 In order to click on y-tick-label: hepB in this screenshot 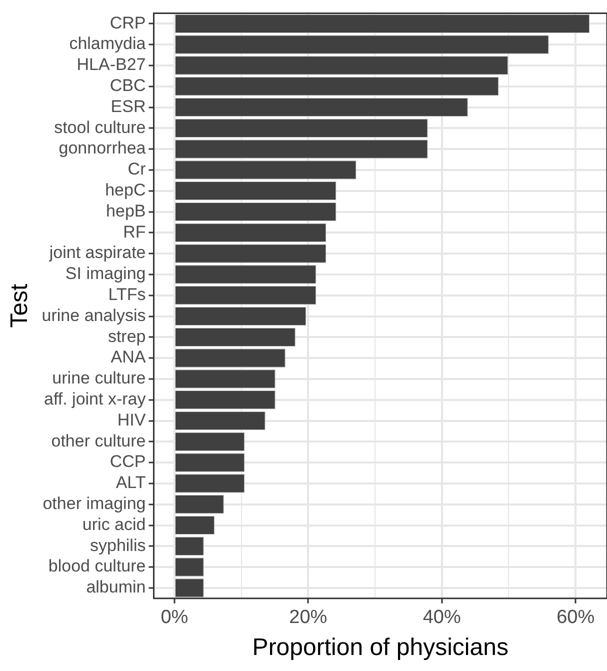, I will do `click(126, 210)`.